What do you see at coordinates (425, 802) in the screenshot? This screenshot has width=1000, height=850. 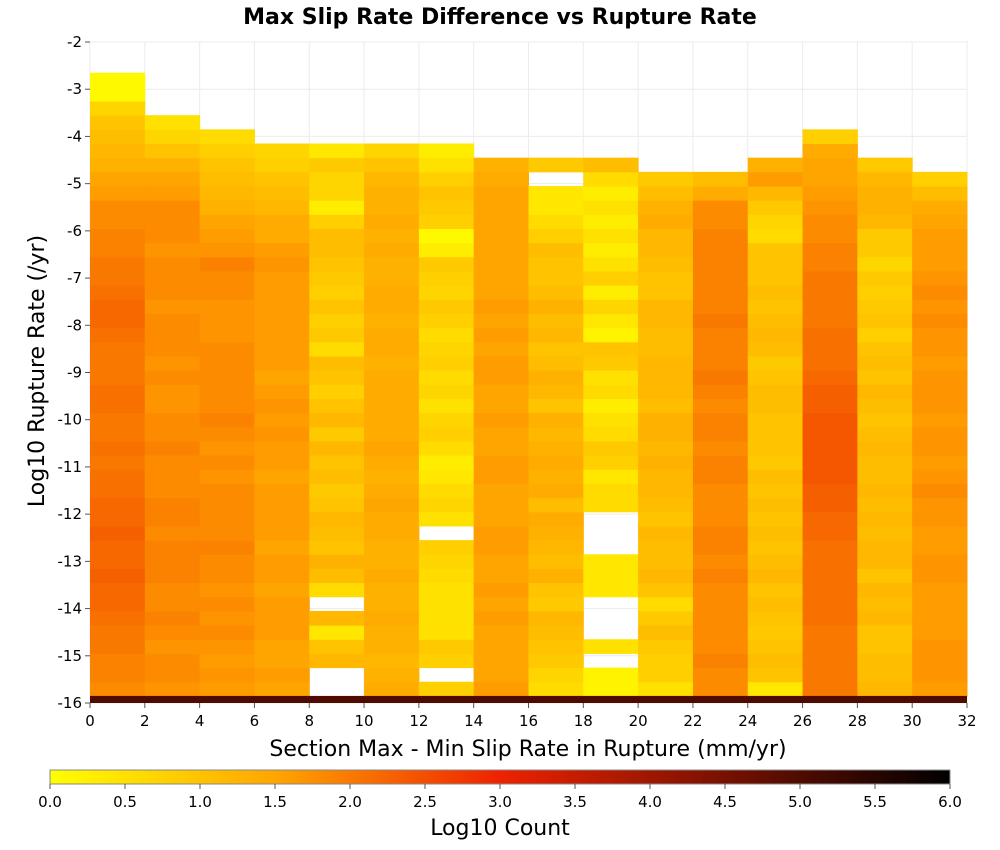 I see `colorbar-tick-label: 2.5` at bounding box center [425, 802].